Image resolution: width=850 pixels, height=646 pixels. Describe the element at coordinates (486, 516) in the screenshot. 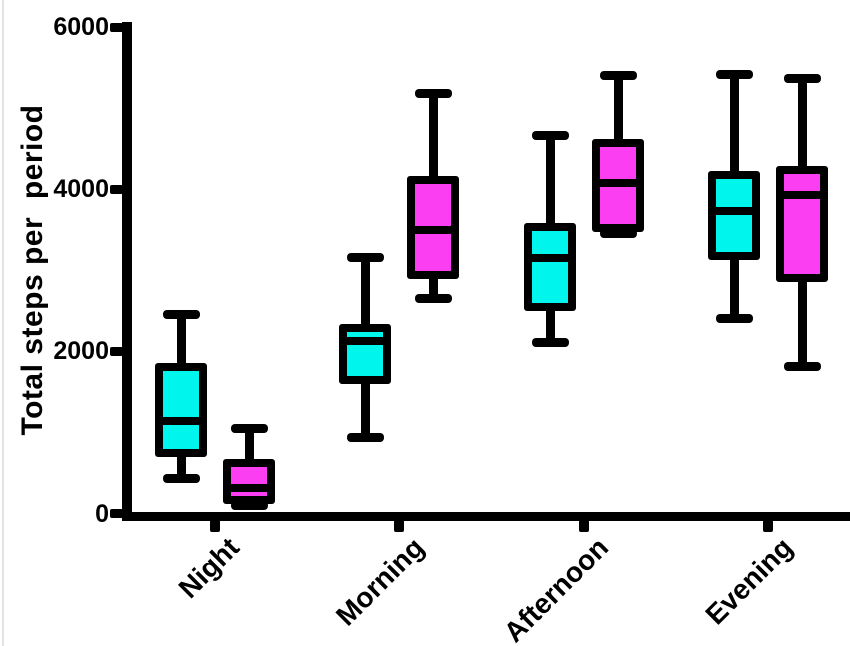

I see `x-axis` at that location.